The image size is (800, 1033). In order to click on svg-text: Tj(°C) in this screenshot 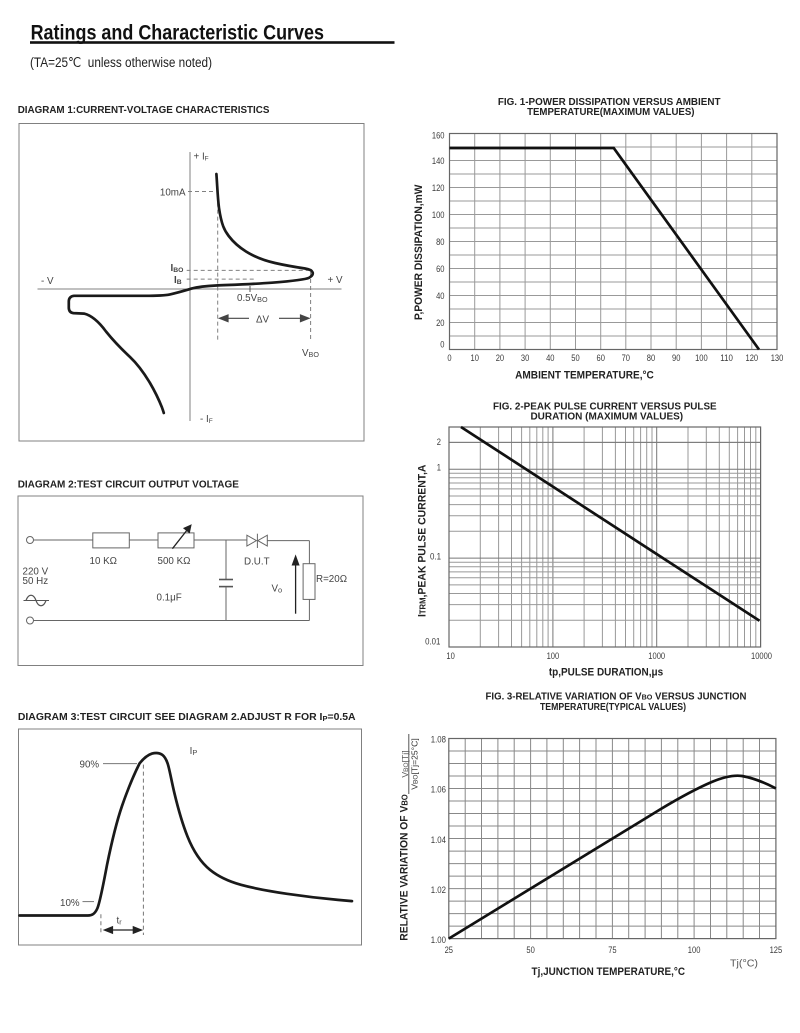, I will do `click(744, 964)`.